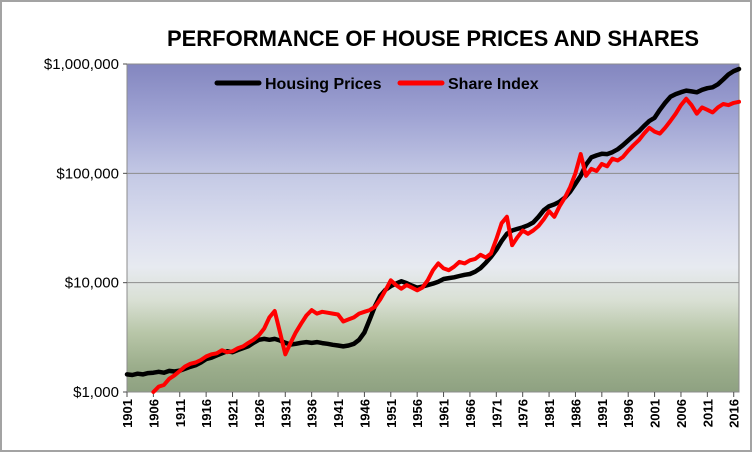 This screenshot has height=452, width=752. What do you see at coordinates (180, 413) in the screenshot?
I see `x-tick-label: 1911` at bounding box center [180, 413].